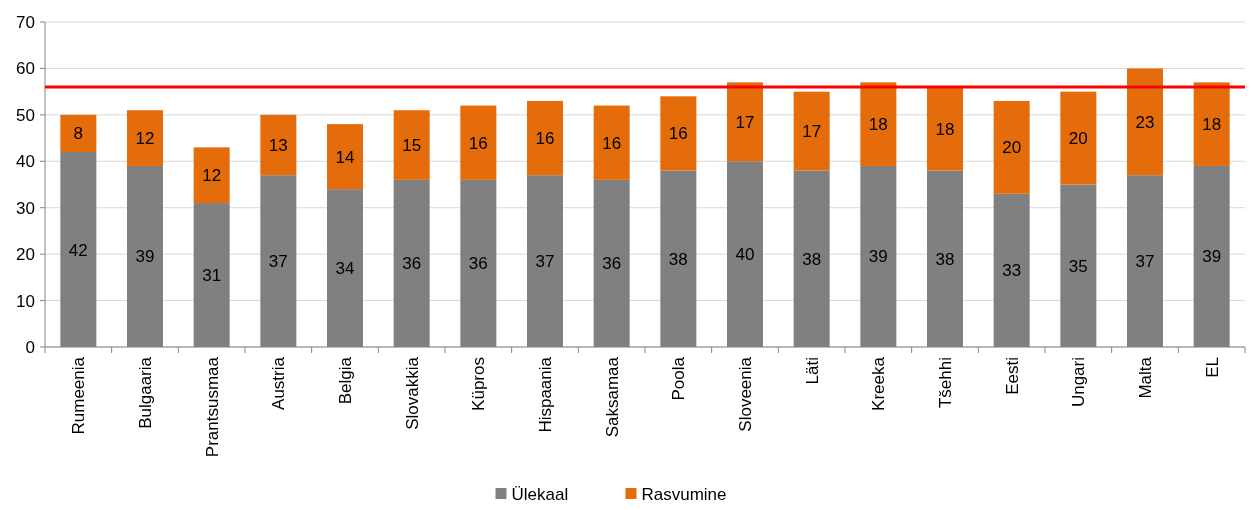 The image size is (1251, 510). I want to click on y-tick-label: 40, so click(25, 162).